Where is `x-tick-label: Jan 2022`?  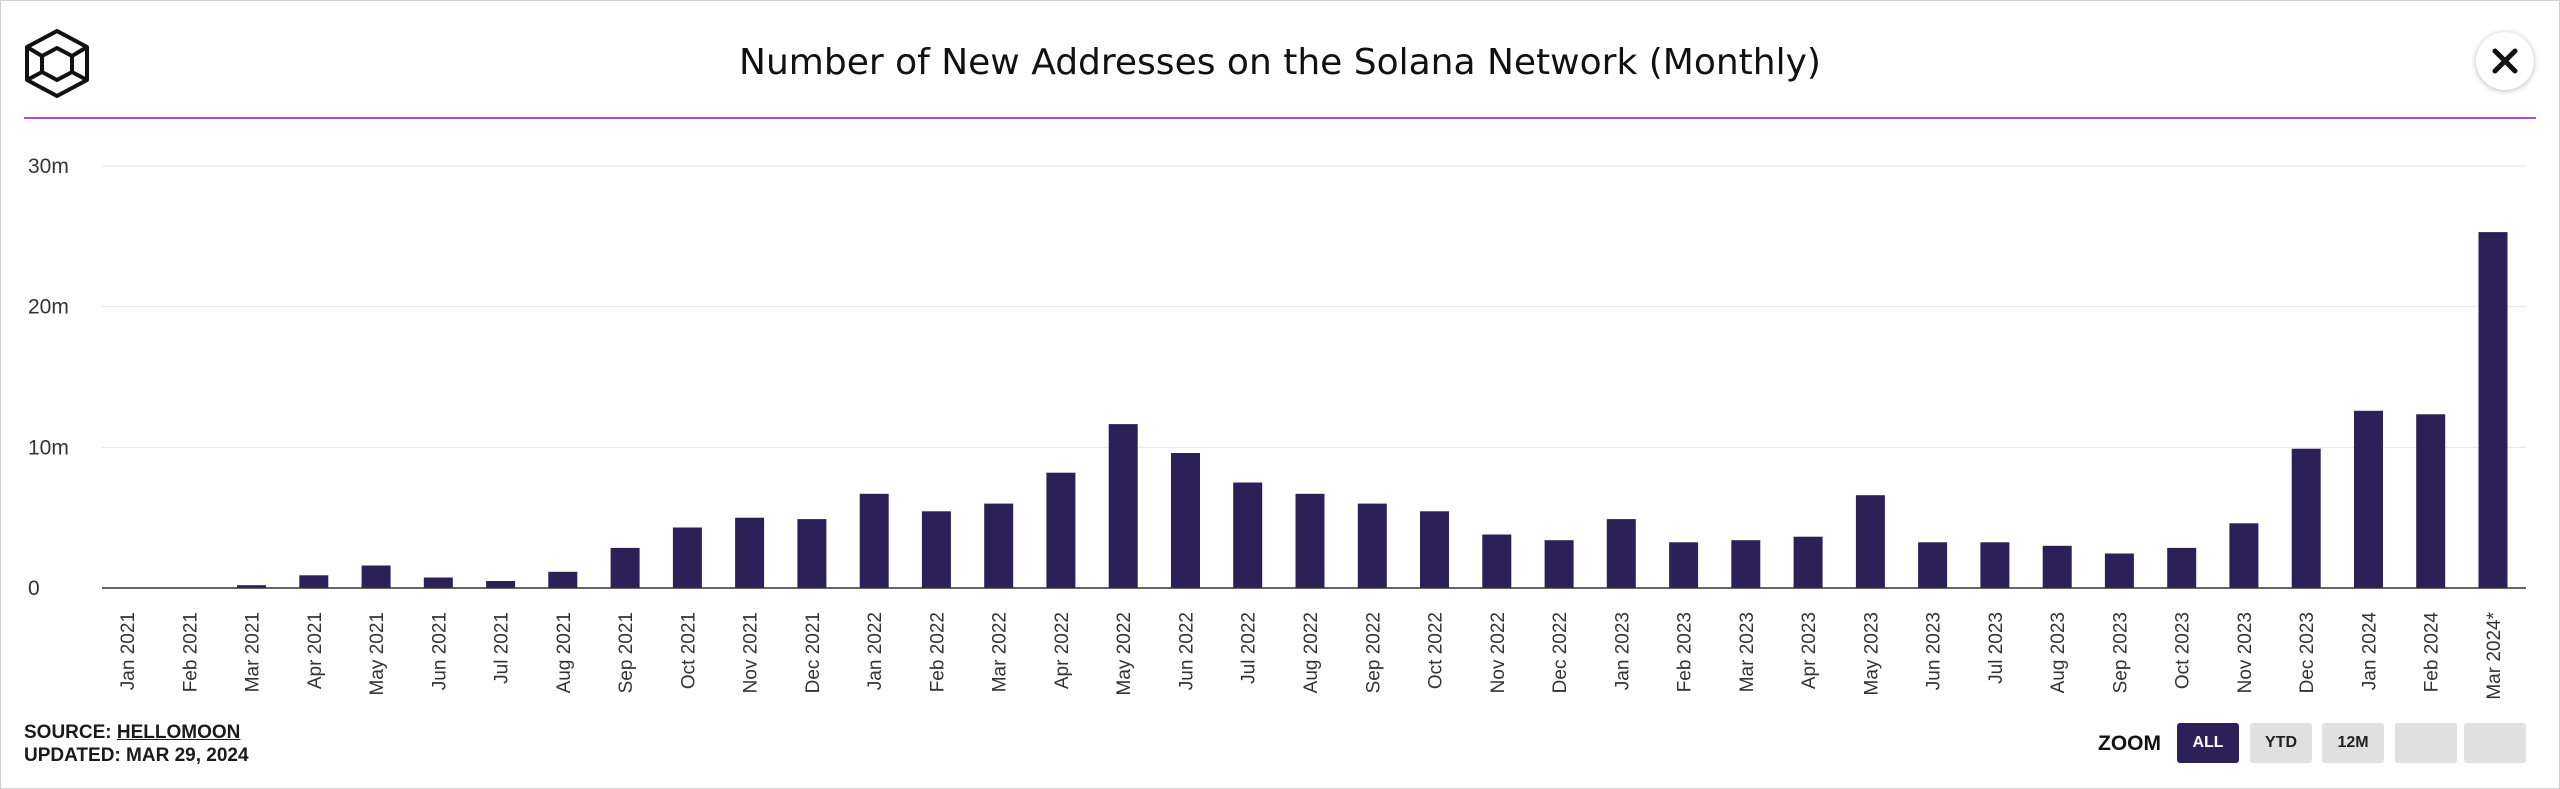 x-tick-label: Jan 2022 is located at coordinates (875, 651).